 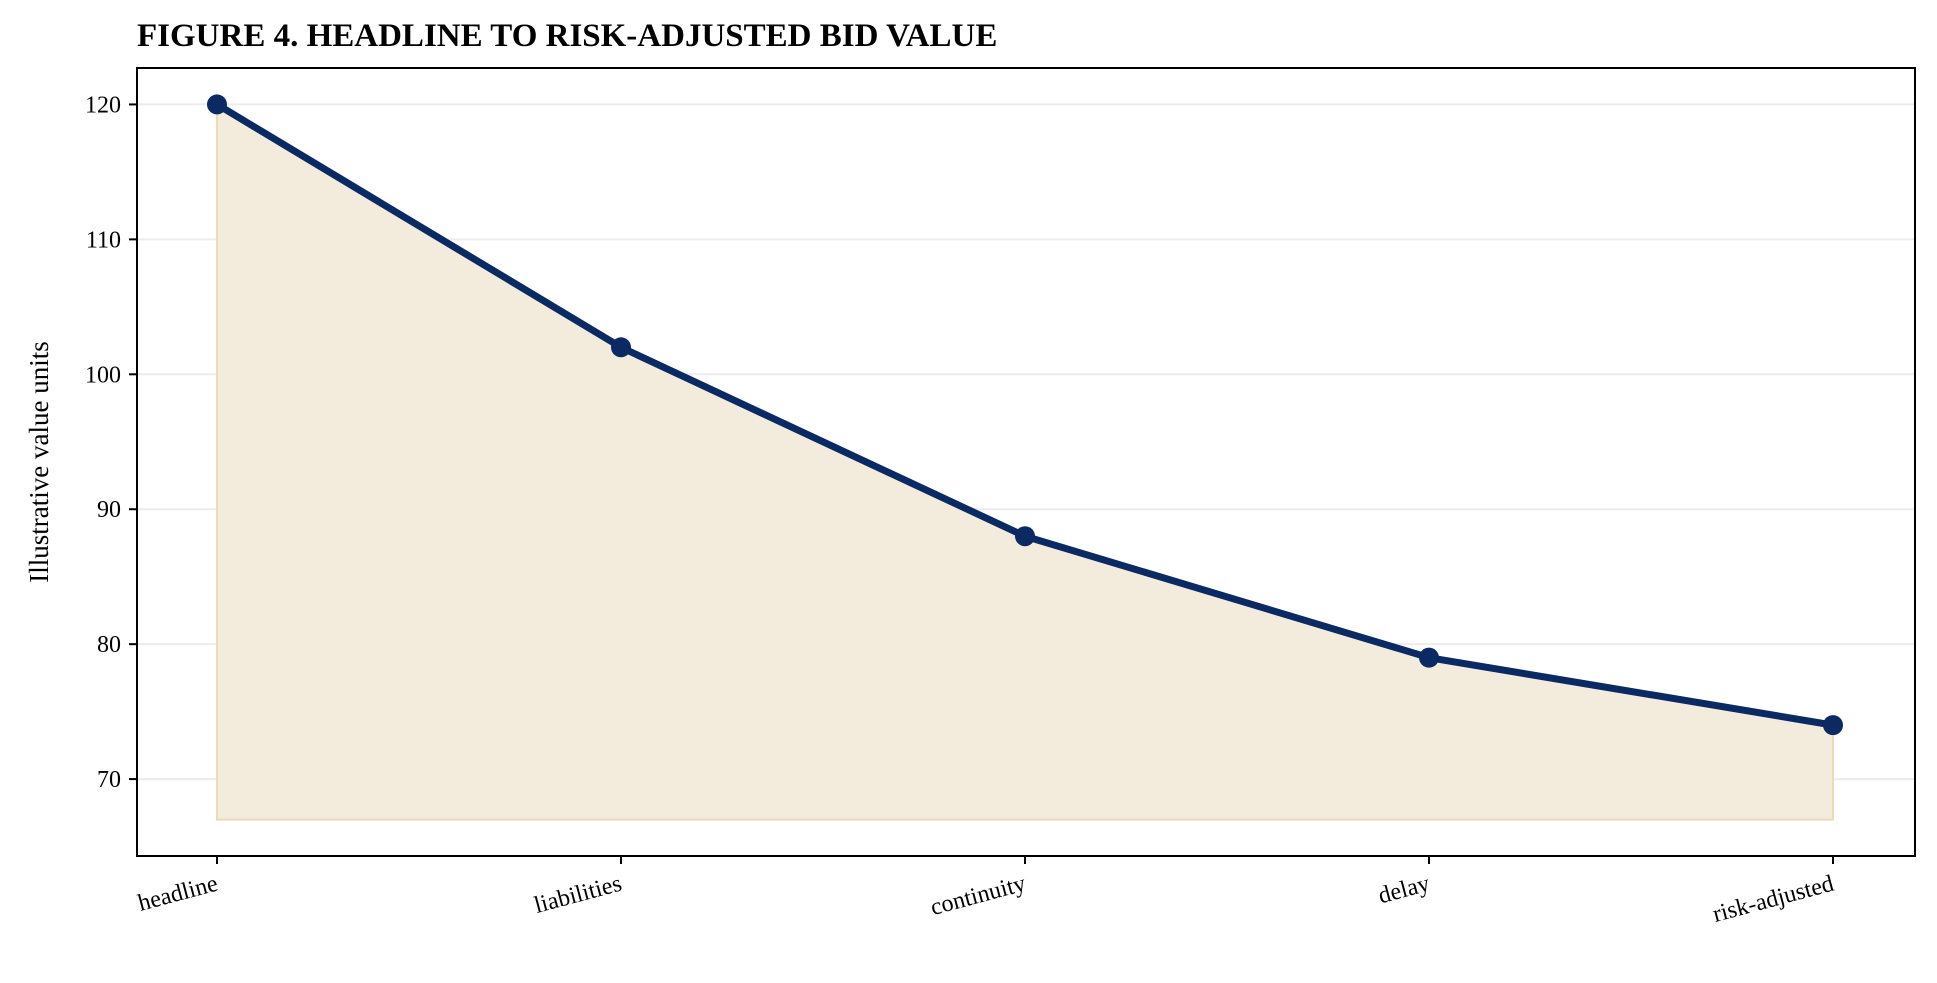 I want to click on data-point-continuity, so click(x=1025, y=536).